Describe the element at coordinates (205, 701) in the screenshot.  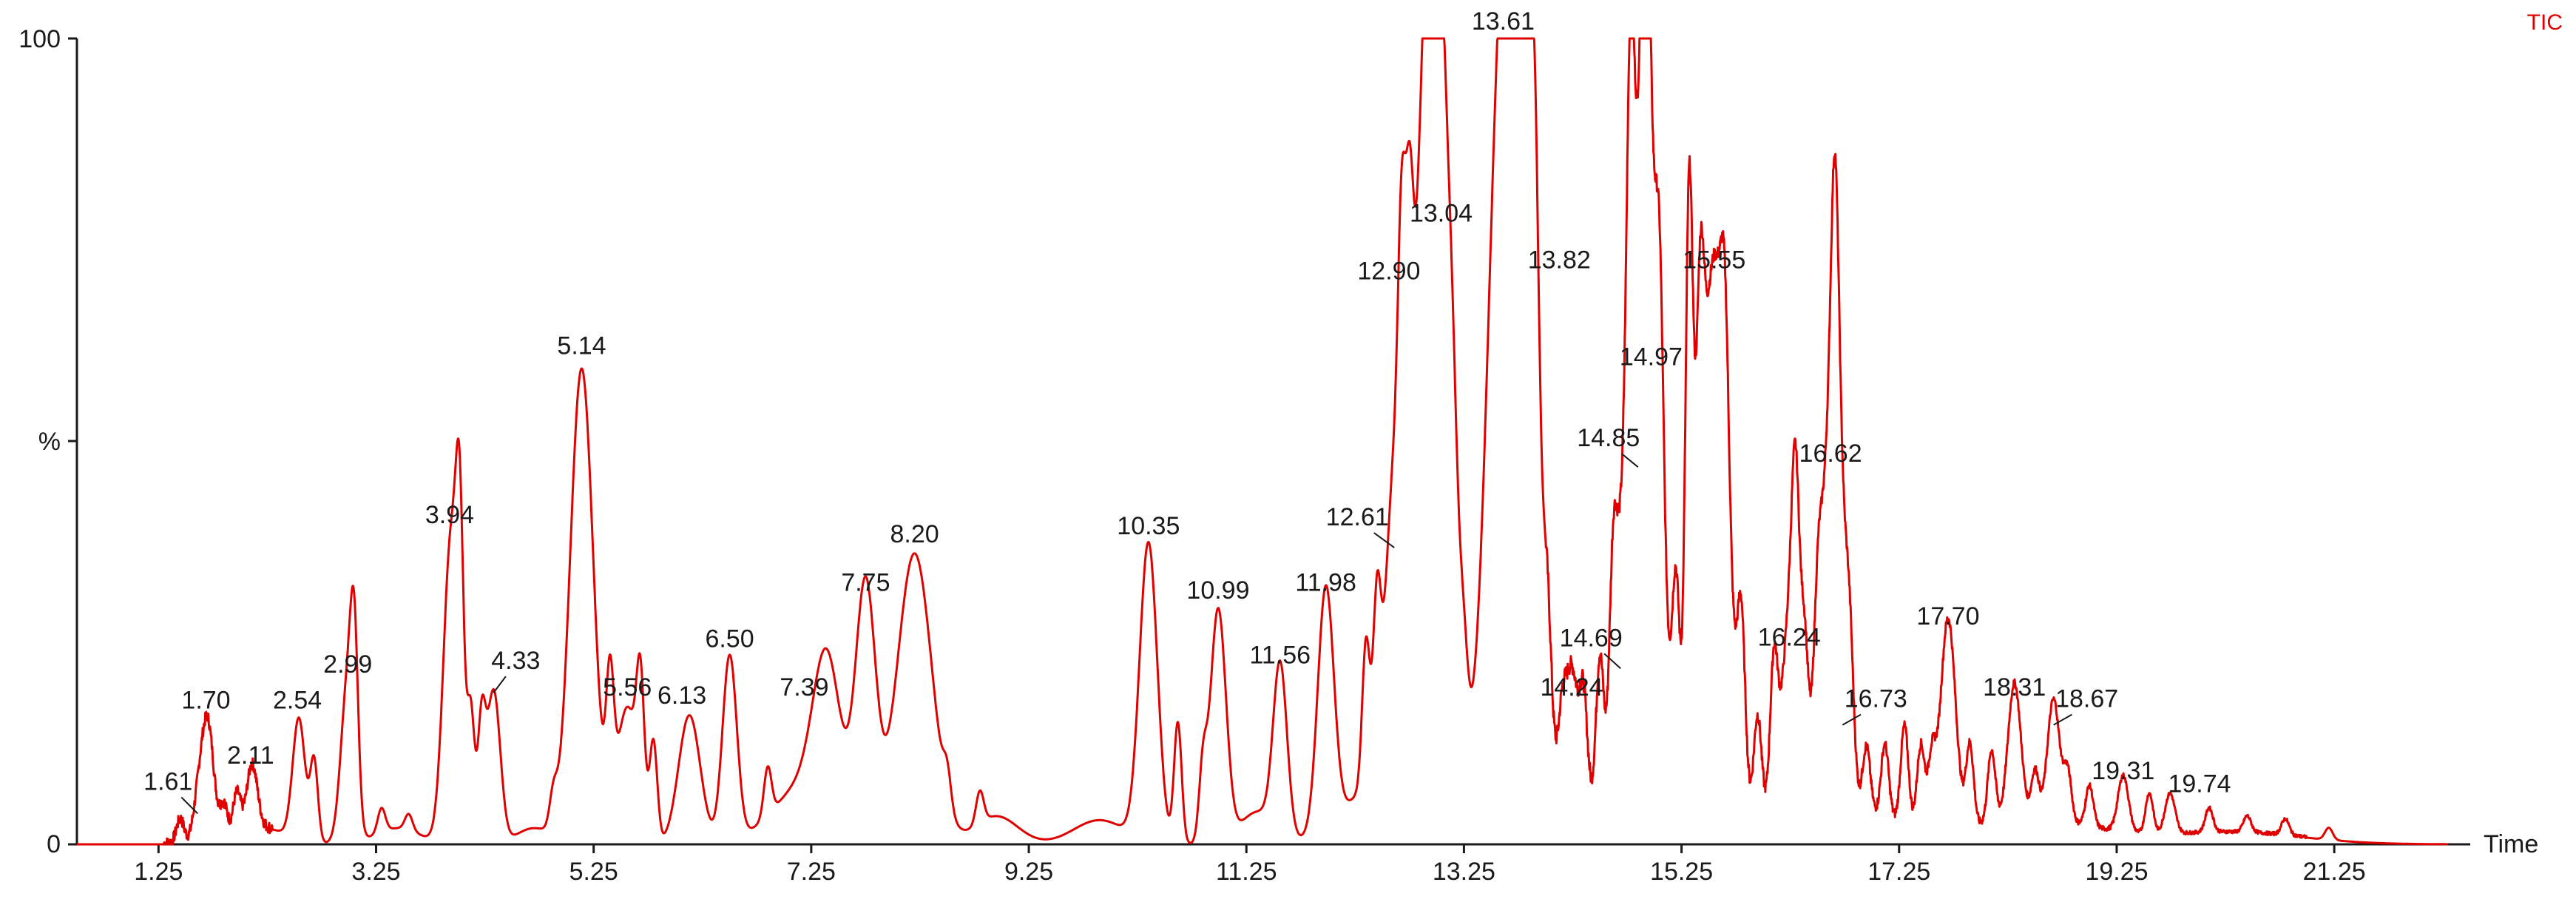
I see `peak-label: 1.70` at that location.